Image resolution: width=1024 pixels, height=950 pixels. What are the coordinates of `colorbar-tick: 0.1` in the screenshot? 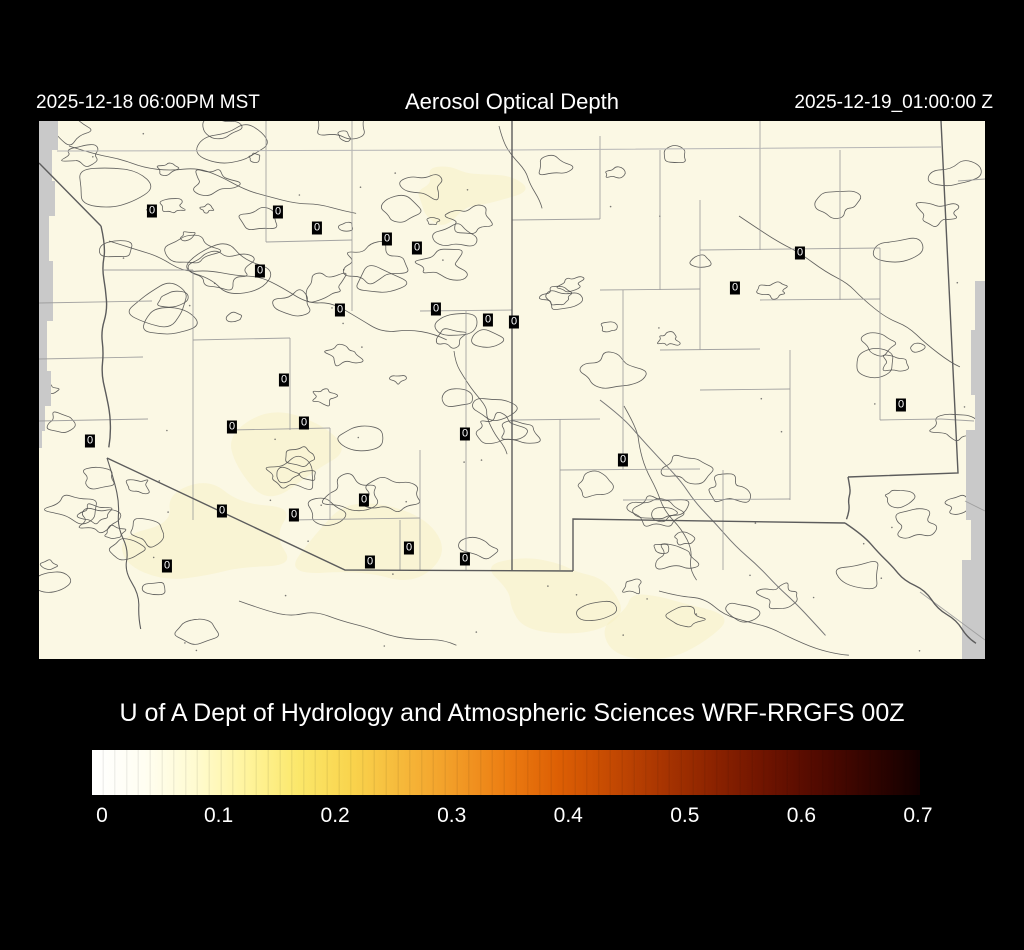 It's located at (218, 815).